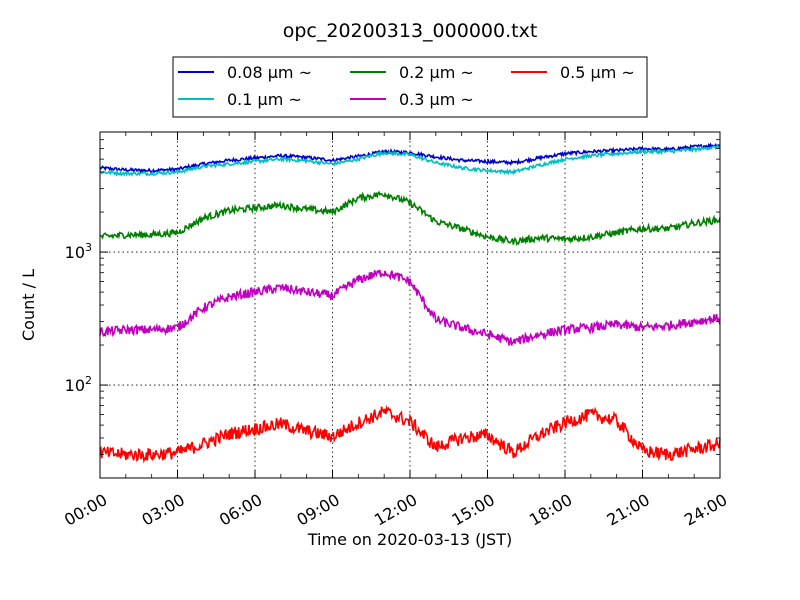  Describe the element at coordinates (550, 510) in the screenshot. I see `x-tick-label: 18:00` at that location.